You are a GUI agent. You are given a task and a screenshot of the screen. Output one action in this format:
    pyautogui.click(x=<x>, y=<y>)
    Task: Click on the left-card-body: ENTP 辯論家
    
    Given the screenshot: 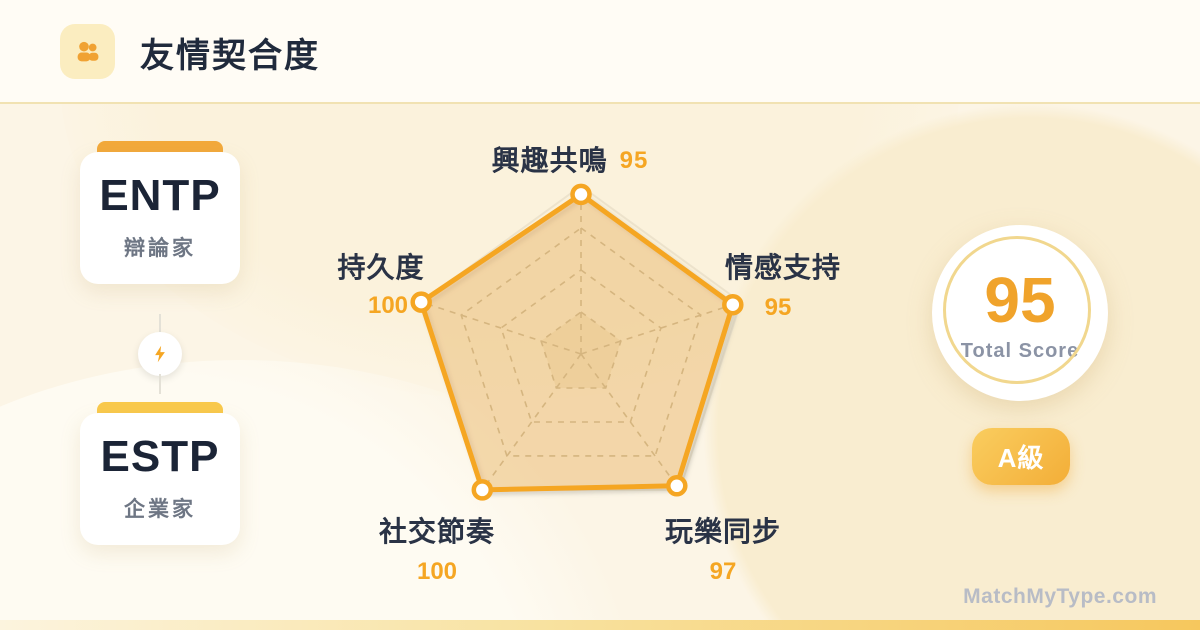 What is the action you would take?
    pyautogui.click(x=160, y=218)
    